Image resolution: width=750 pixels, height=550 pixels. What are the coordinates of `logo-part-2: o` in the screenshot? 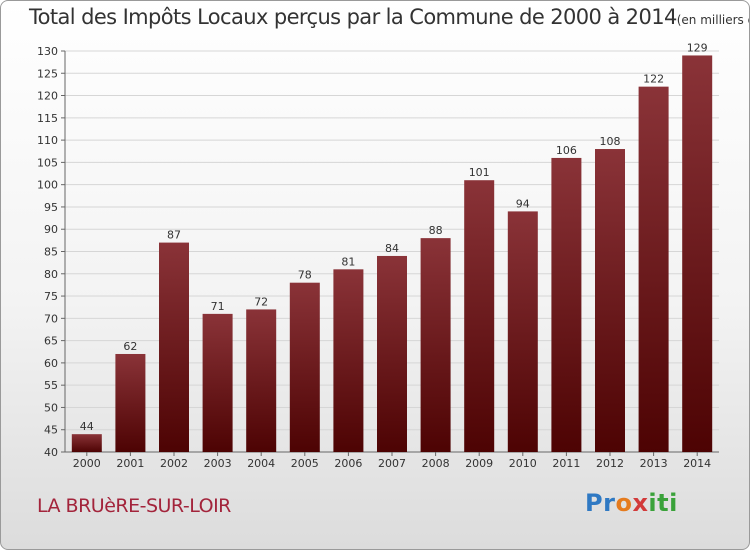 It's located at (624, 503).